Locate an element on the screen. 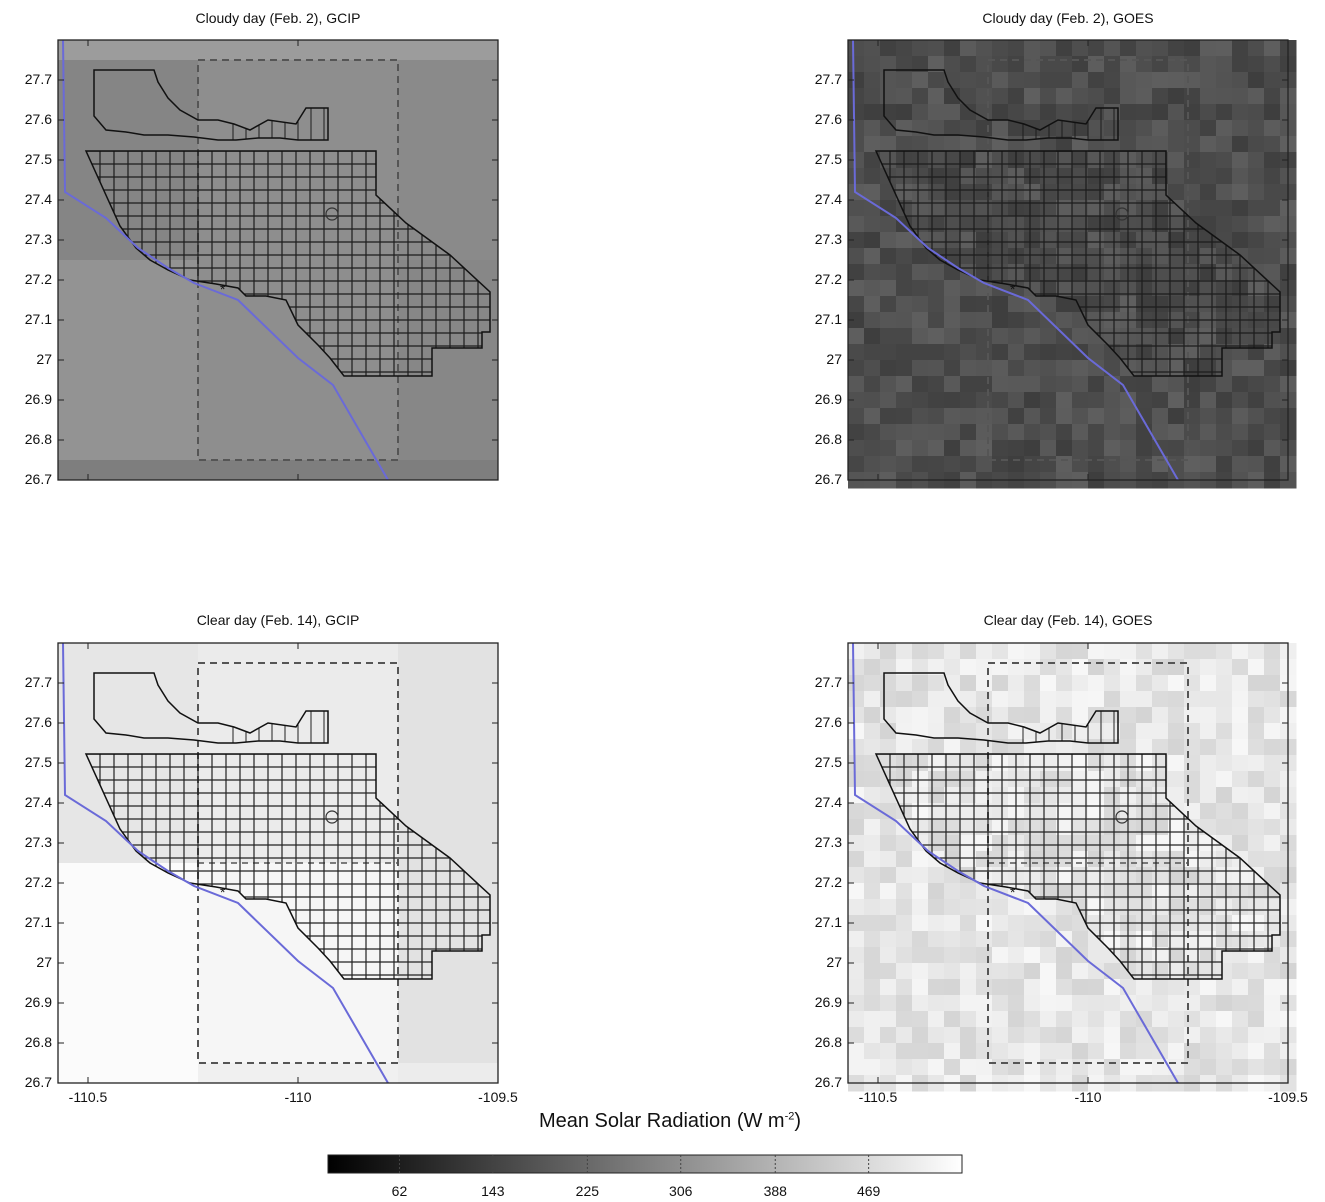  map-panel-1: * is located at coordinates (278, 260).